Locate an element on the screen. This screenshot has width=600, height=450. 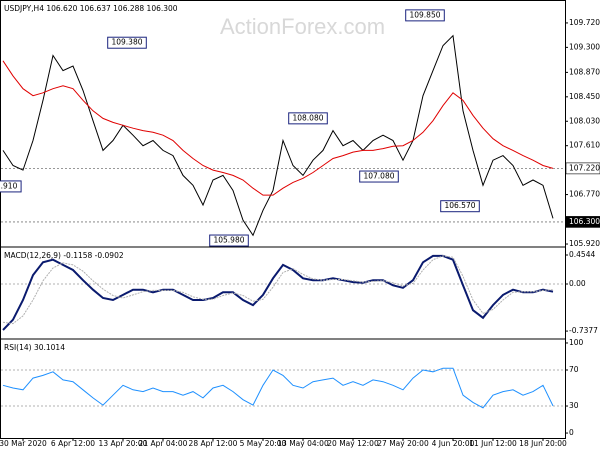
annotation-label: 109.850 is located at coordinates (424, 14).